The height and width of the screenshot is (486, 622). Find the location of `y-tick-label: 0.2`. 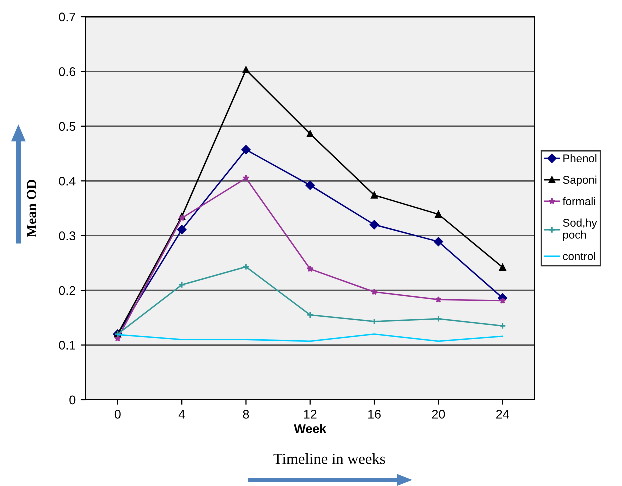

y-tick-label: 0.2 is located at coordinates (67, 291).